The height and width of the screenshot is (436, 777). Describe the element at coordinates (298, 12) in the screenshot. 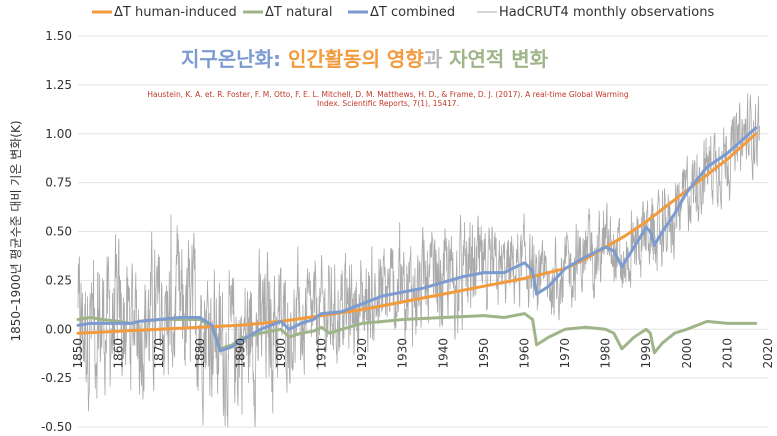

I see `legend-label: ΔT natural` at that location.